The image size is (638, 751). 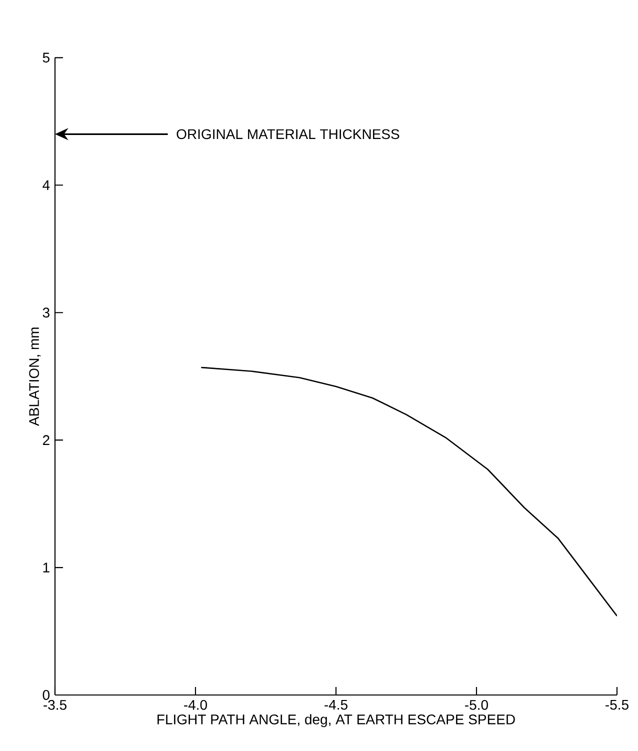 I want to click on y-tick-label: 3, so click(x=46, y=313).